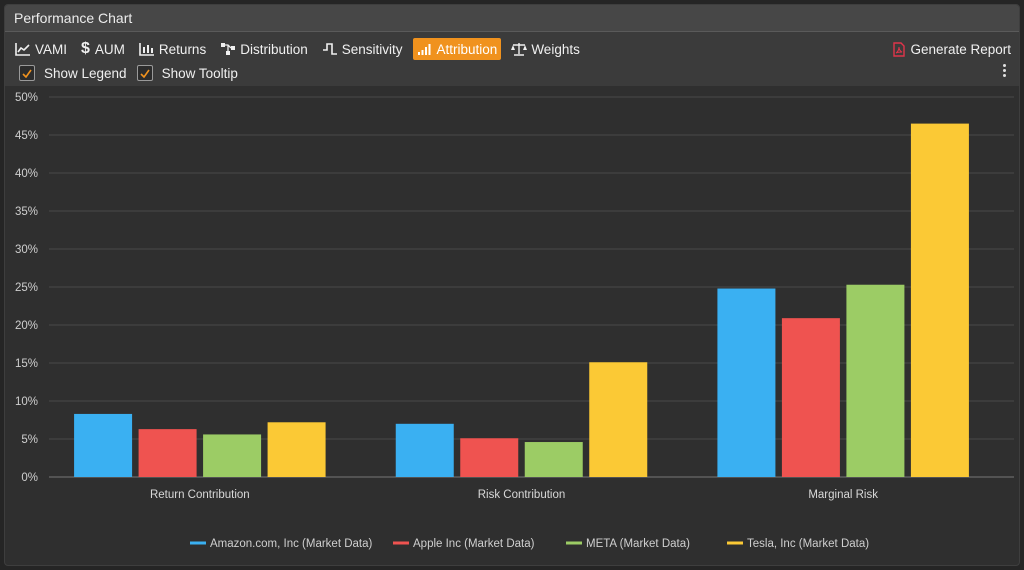 The image size is (1024, 570). What do you see at coordinates (26, 136) in the screenshot?
I see `y-tick-label: 45%` at bounding box center [26, 136].